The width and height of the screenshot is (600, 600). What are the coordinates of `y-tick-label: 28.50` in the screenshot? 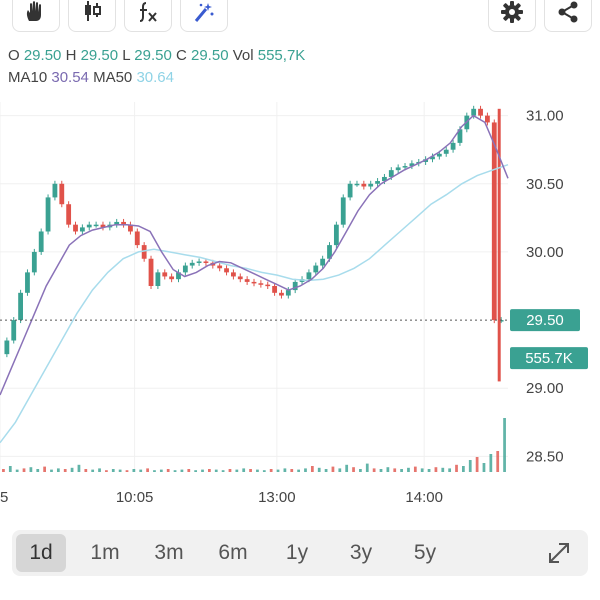 It's located at (545, 456).